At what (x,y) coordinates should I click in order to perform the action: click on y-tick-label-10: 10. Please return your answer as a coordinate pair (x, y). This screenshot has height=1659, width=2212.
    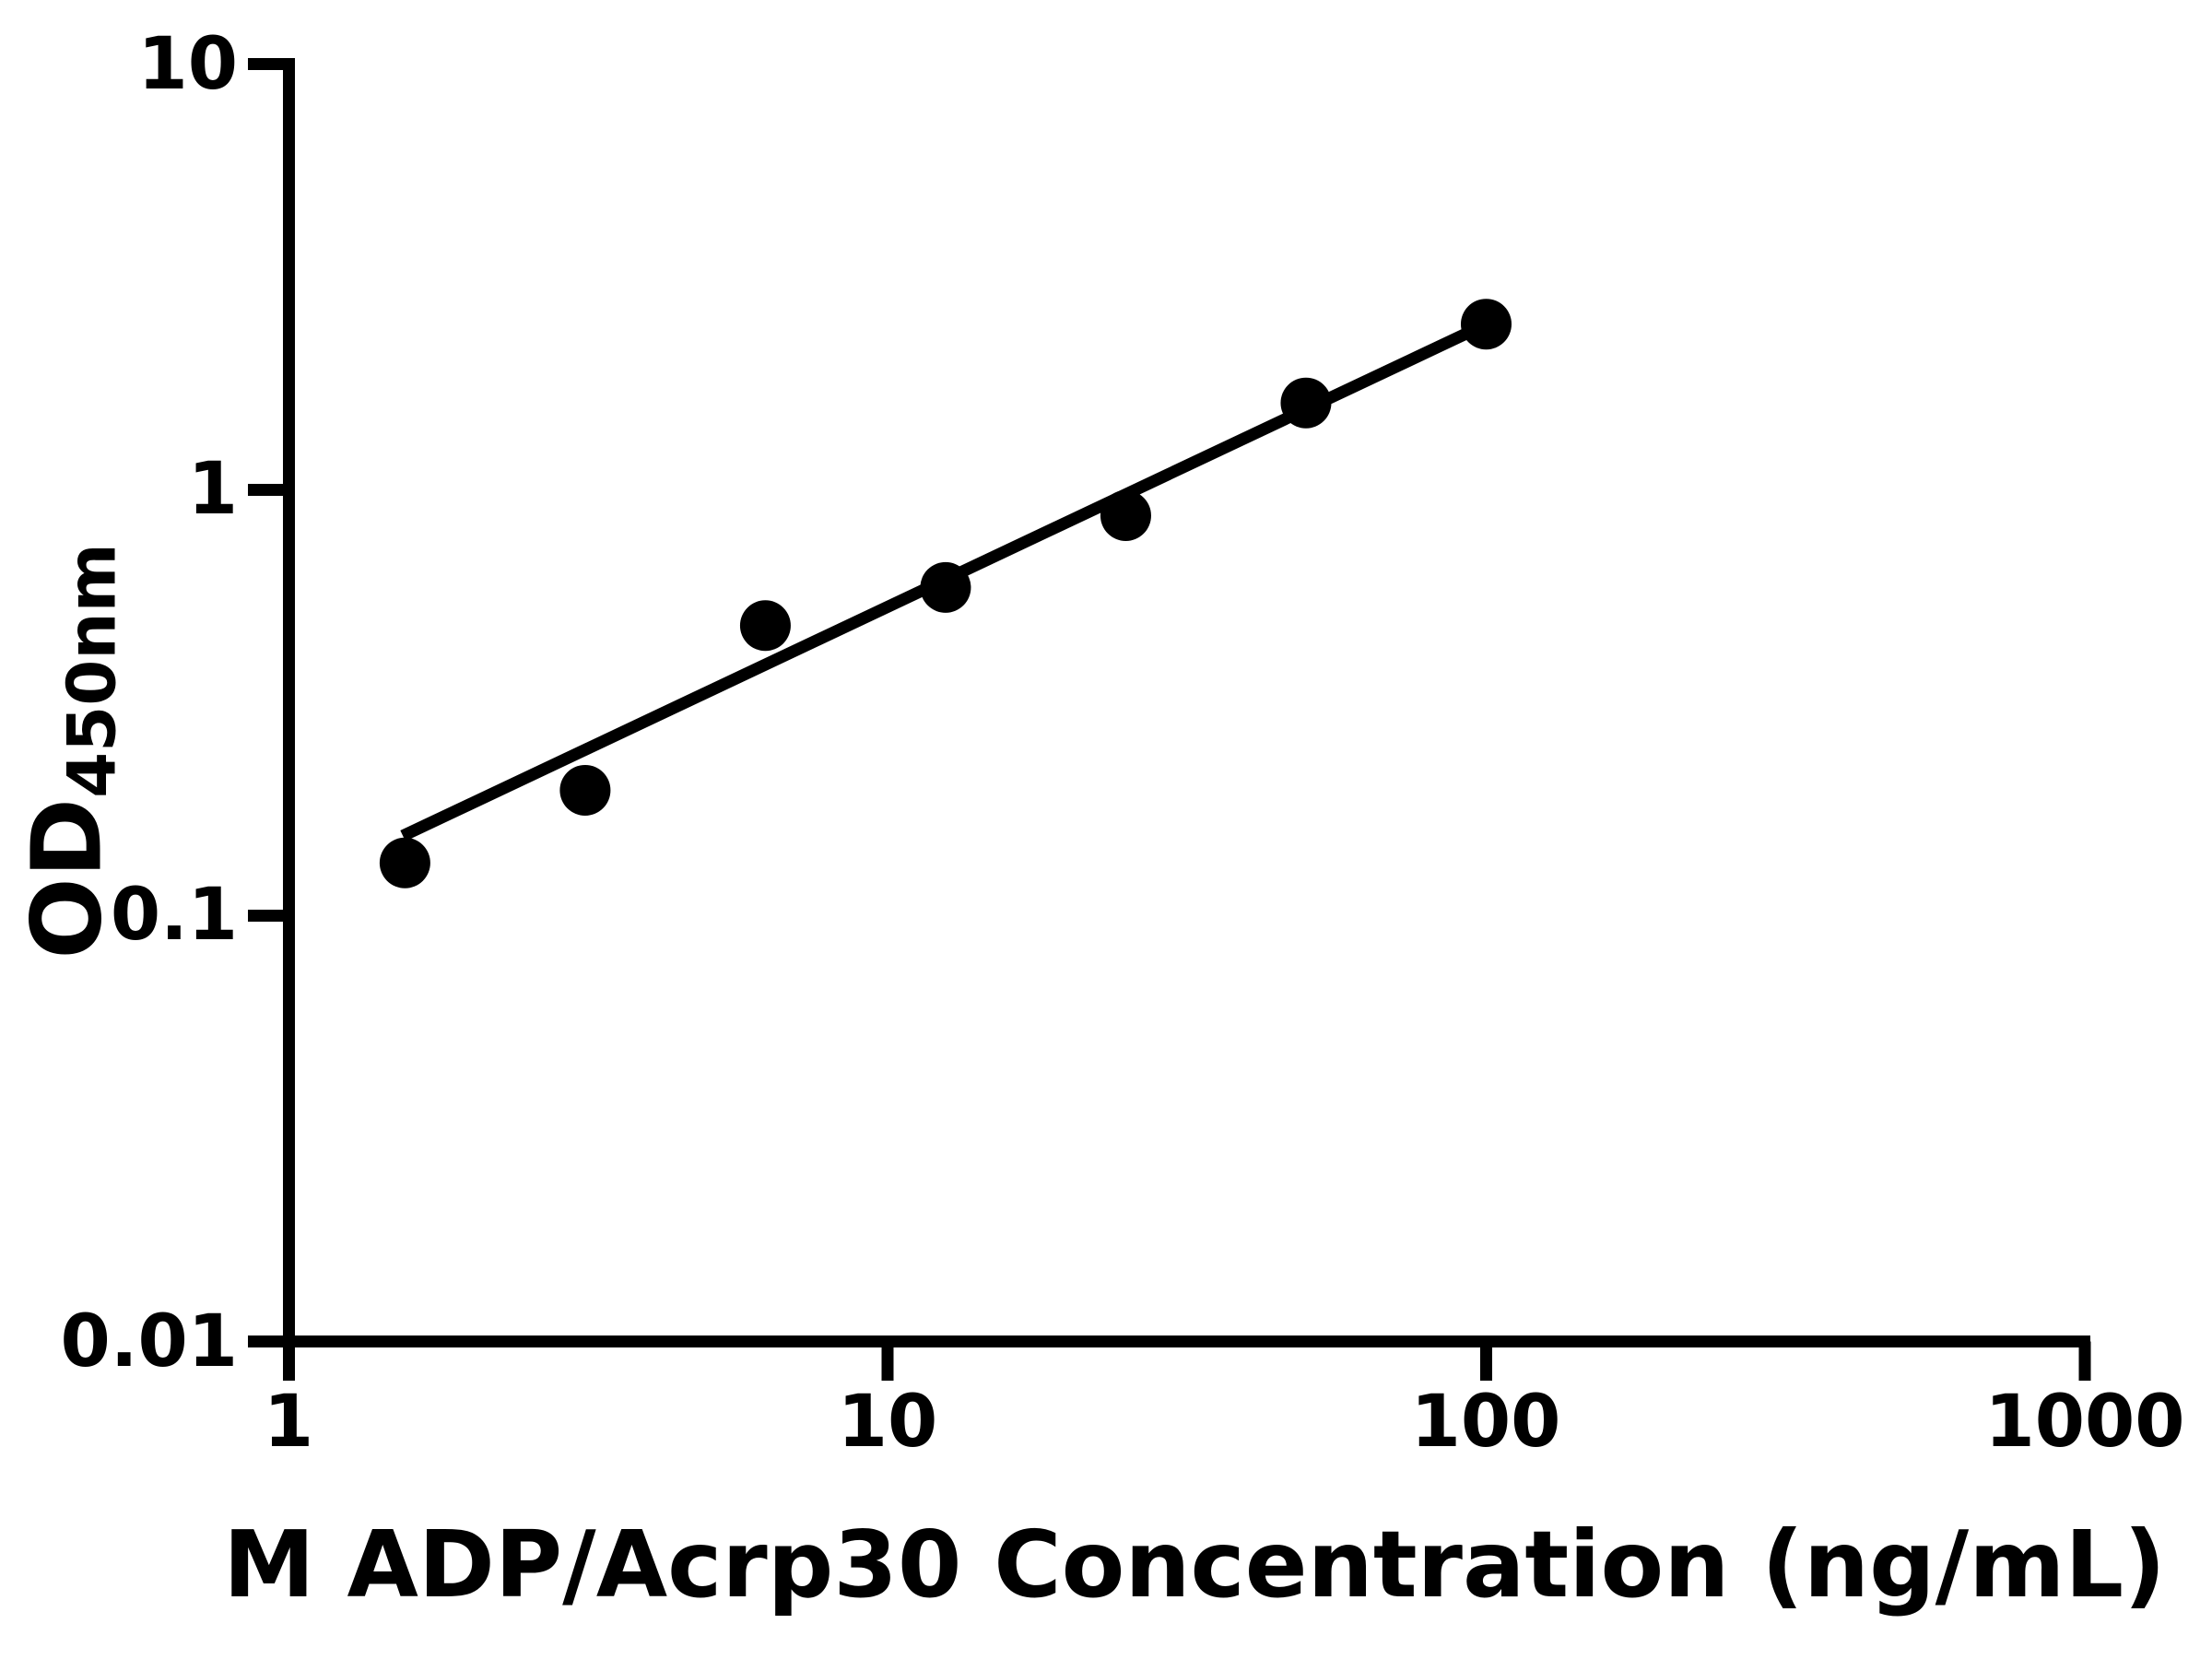
    Looking at the image, I should click on (187, 64).